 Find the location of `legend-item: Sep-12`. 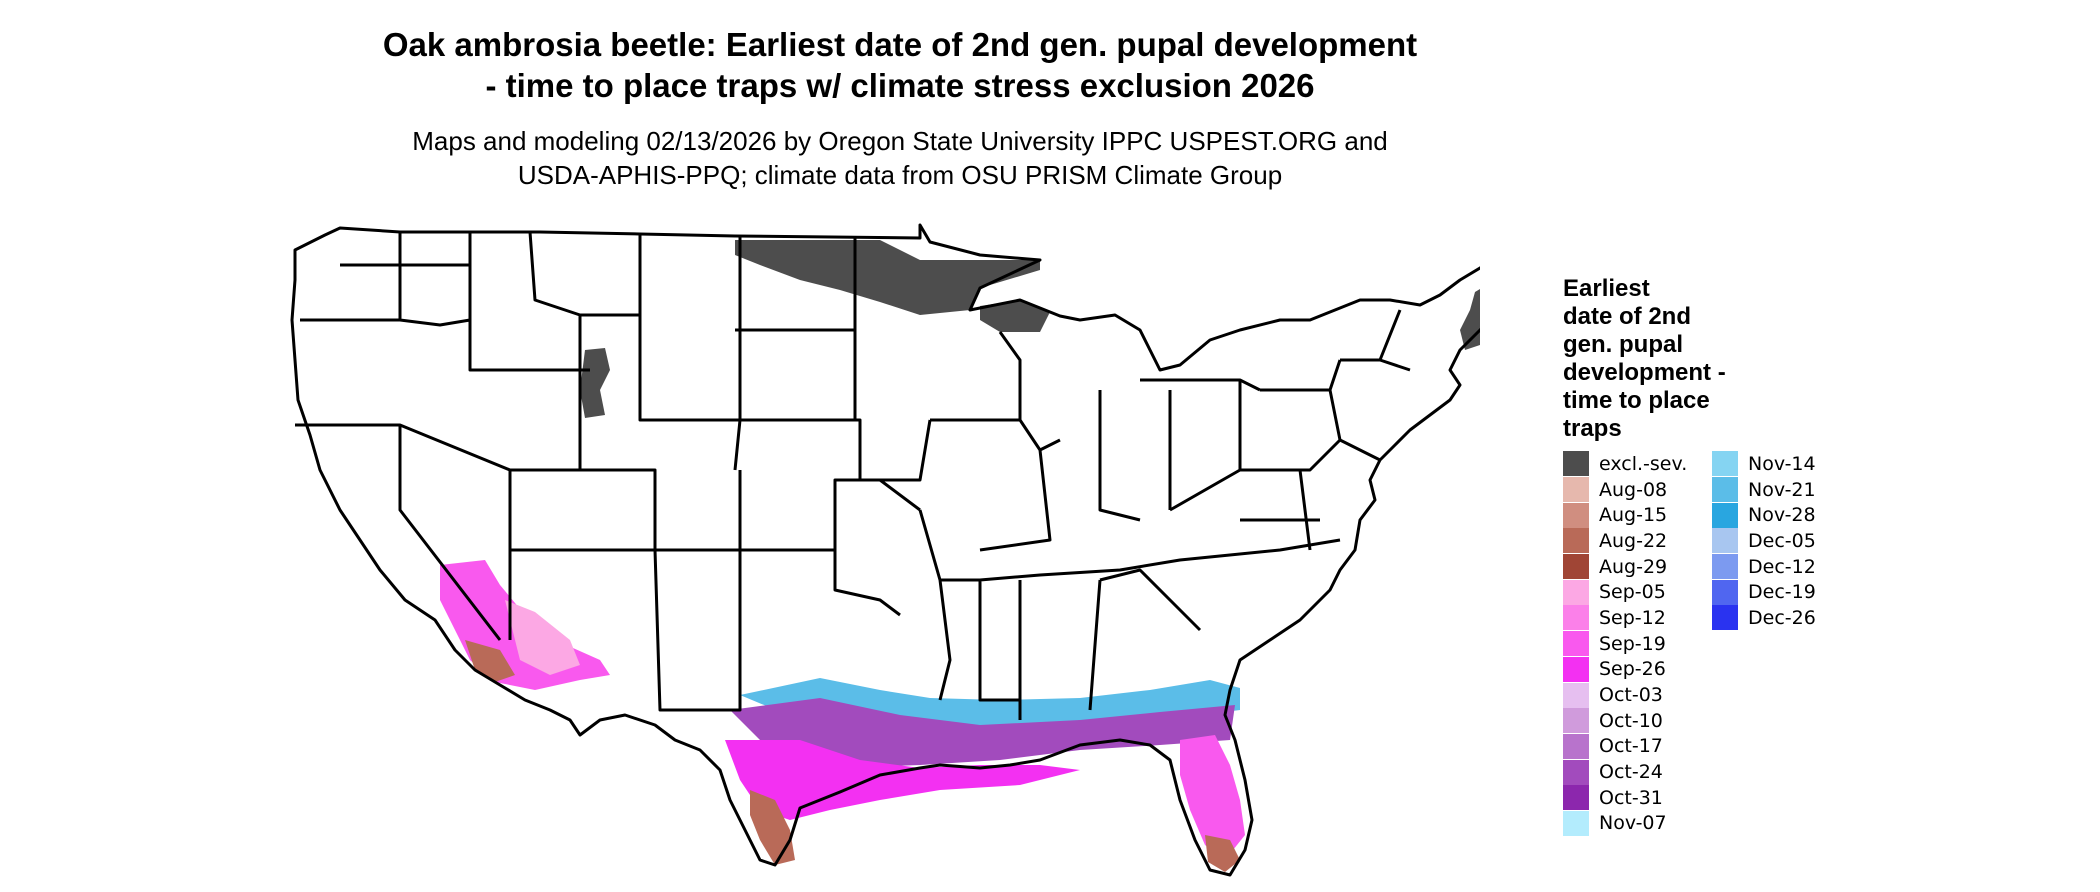

legend-item: Sep-12 is located at coordinates (1633, 618).